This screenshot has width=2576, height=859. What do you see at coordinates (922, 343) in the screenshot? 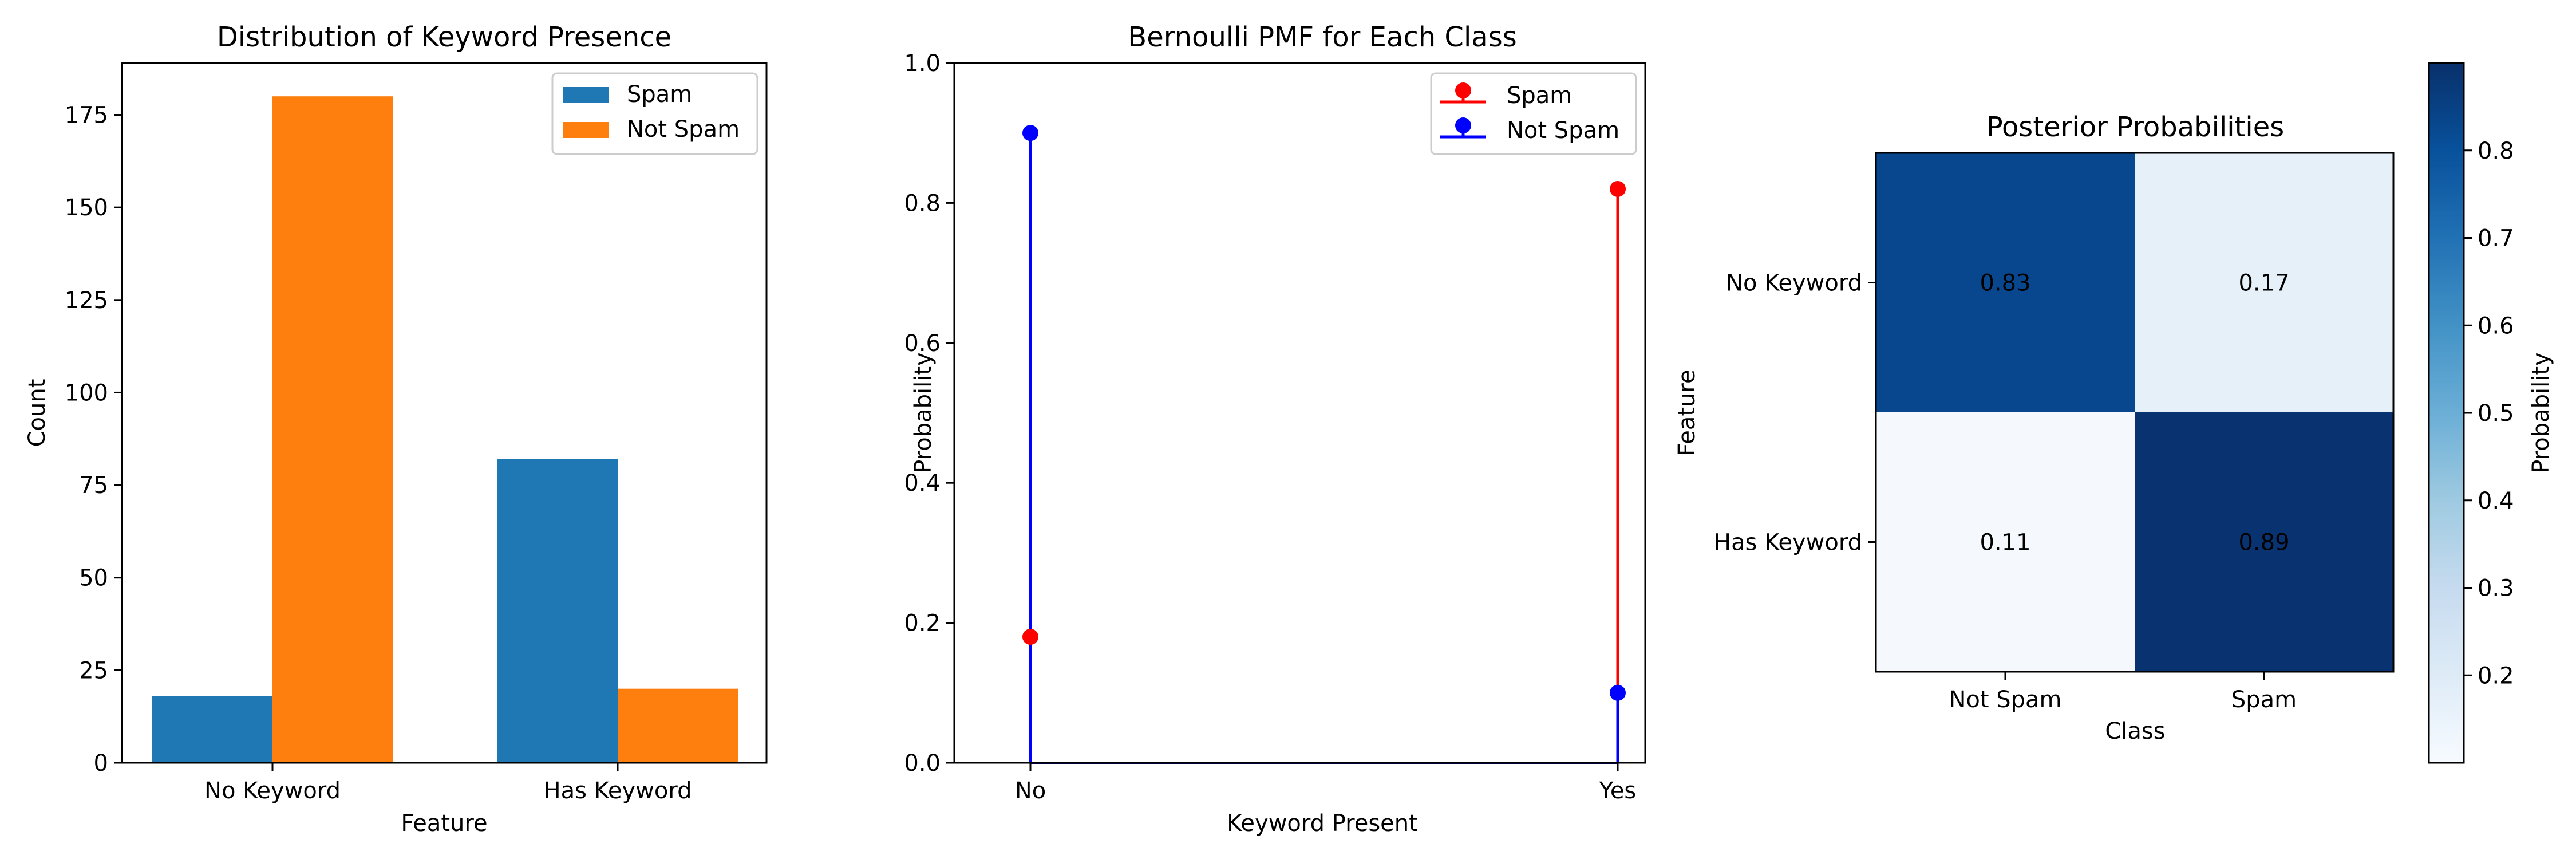
I see `stem-ytick-label: 0.6` at bounding box center [922, 343].